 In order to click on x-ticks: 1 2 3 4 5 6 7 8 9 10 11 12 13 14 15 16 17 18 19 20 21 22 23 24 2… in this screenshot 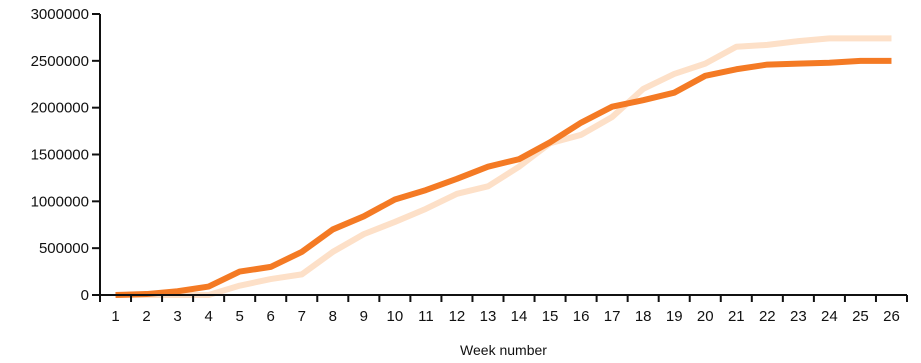, I will do `click(503, 310)`.